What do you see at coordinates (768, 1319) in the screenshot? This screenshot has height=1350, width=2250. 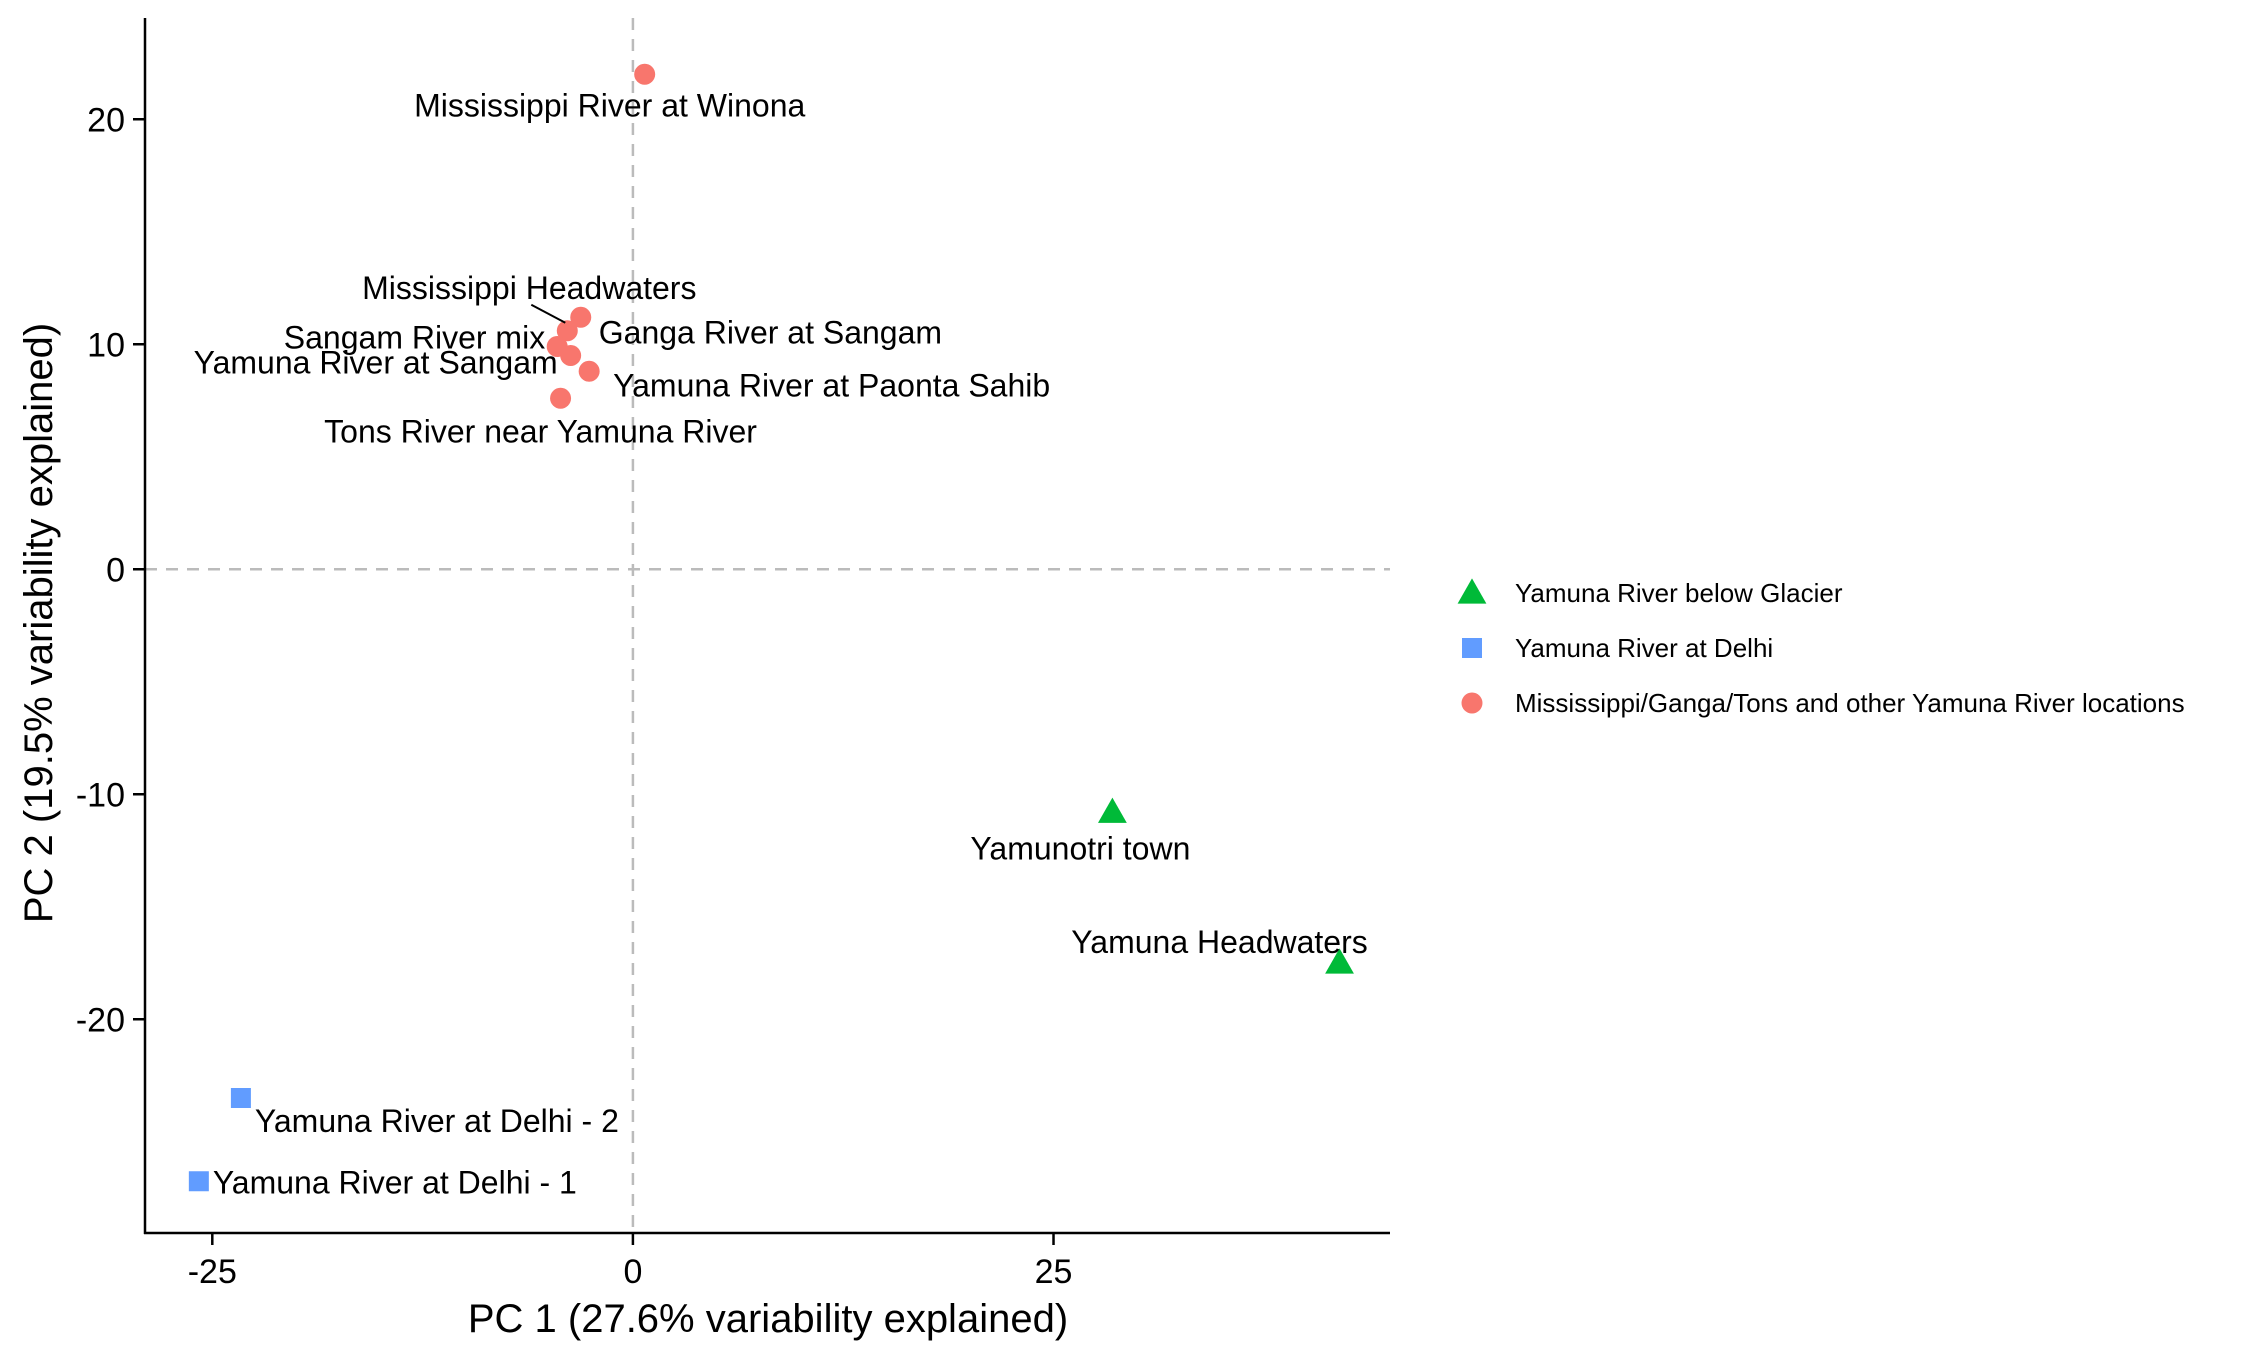 I see `x-axis-title: PC 1 (27.6% variability explained)` at bounding box center [768, 1319].